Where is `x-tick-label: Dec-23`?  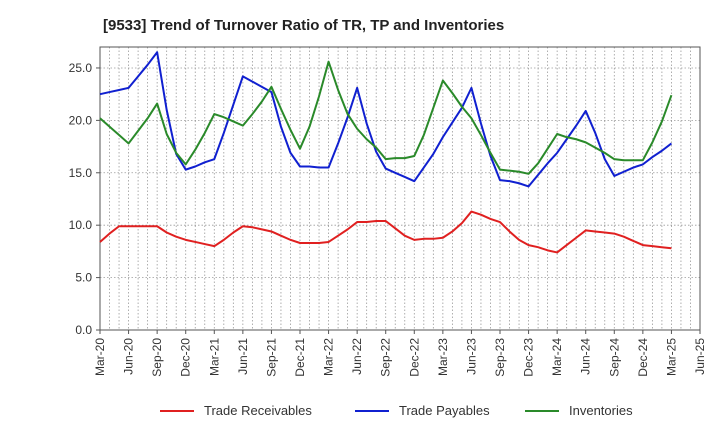
x-tick-label: Dec-23 is located at coordinates (529, 357).